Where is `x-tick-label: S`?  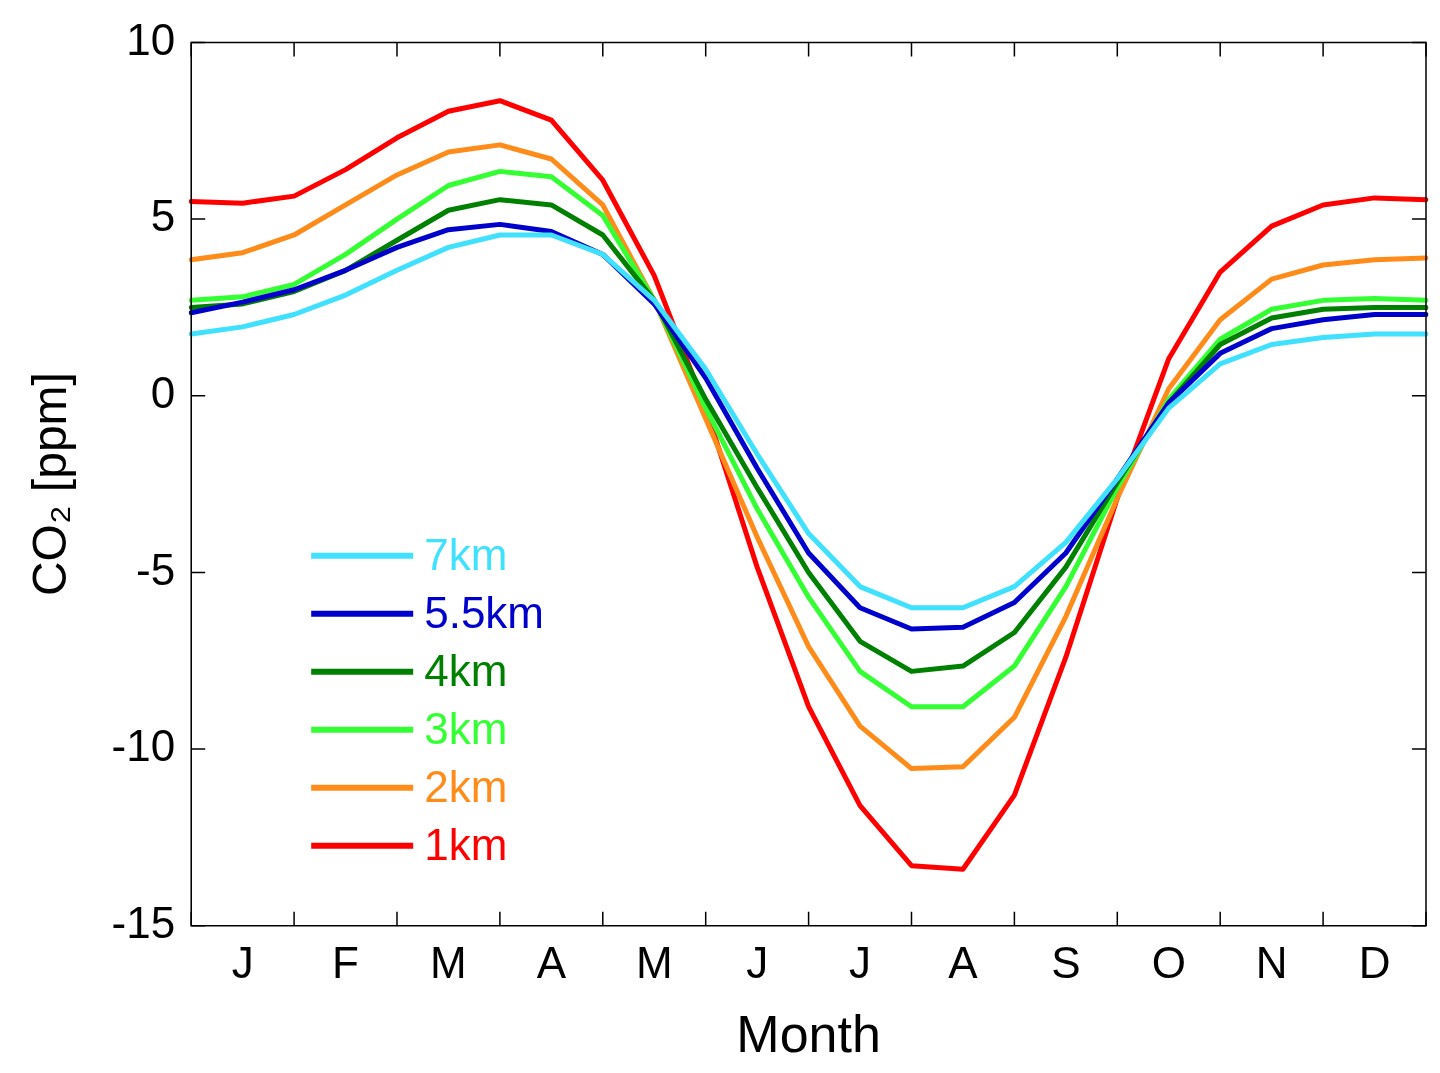 x-tick-label: S is located at coordinates (1066, 963).